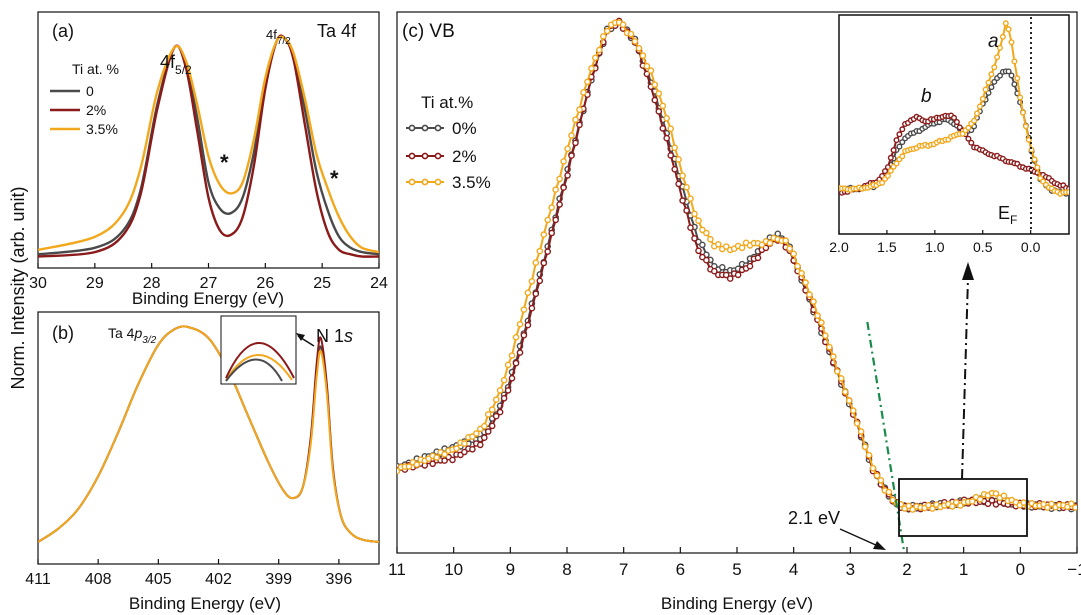  Describe the element at coordinates (510, 569) in the screenshot. I see `x-tick-label-c-2: 9` at that location.